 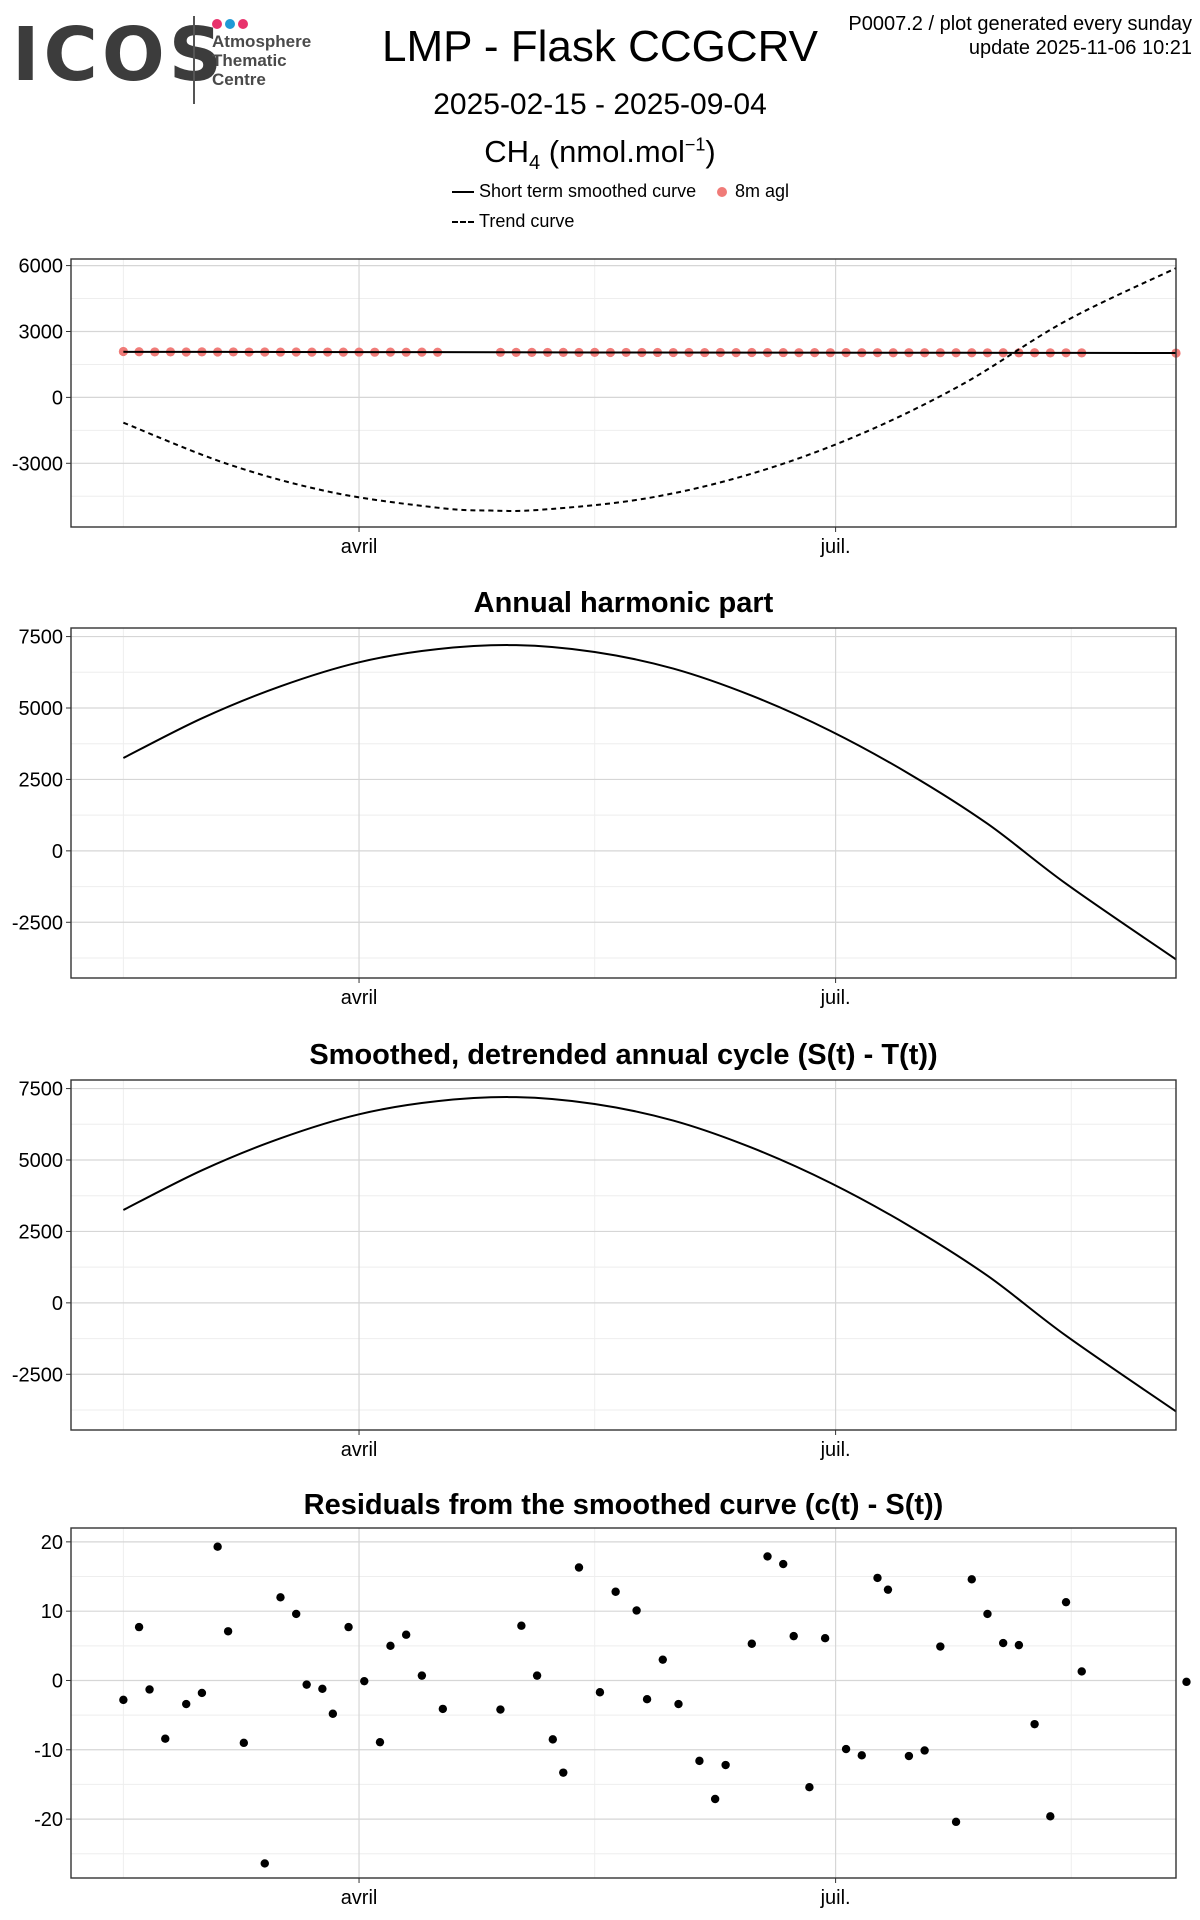 I want to click on logo-subtitle-line: Atmosphere, so click(x=262, y=41).